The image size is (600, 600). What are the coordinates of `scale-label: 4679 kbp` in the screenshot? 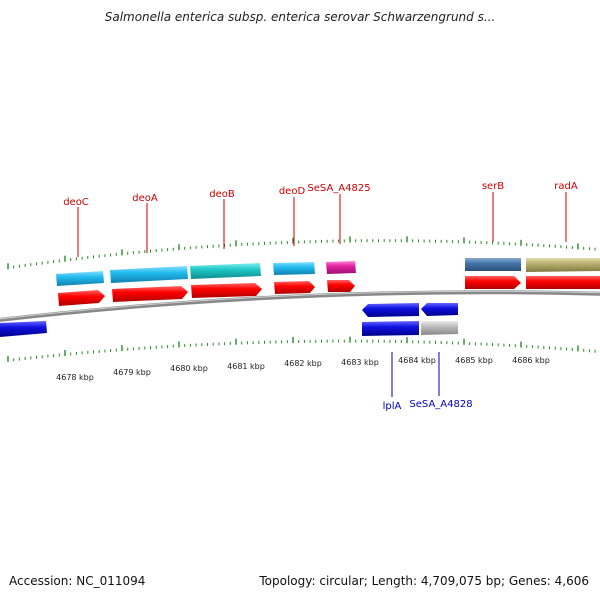 It's located at (132, 372).